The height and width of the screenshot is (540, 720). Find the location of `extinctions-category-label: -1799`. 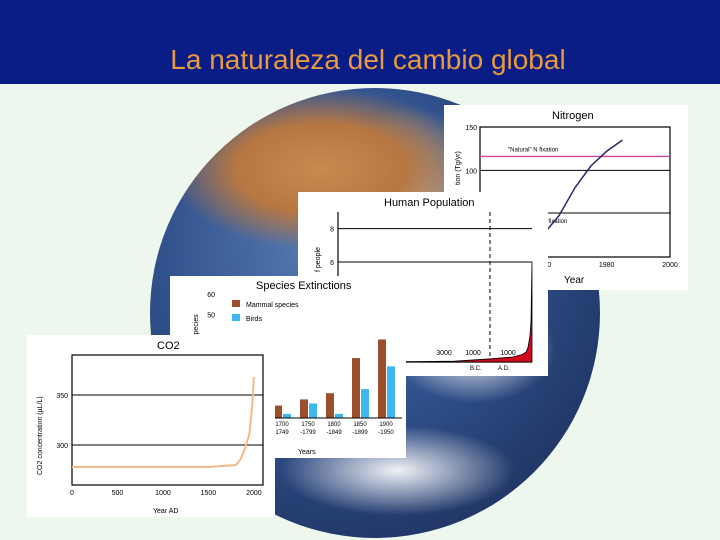

extinctions-category-label: -1799 is located at coordinates (308, 433).